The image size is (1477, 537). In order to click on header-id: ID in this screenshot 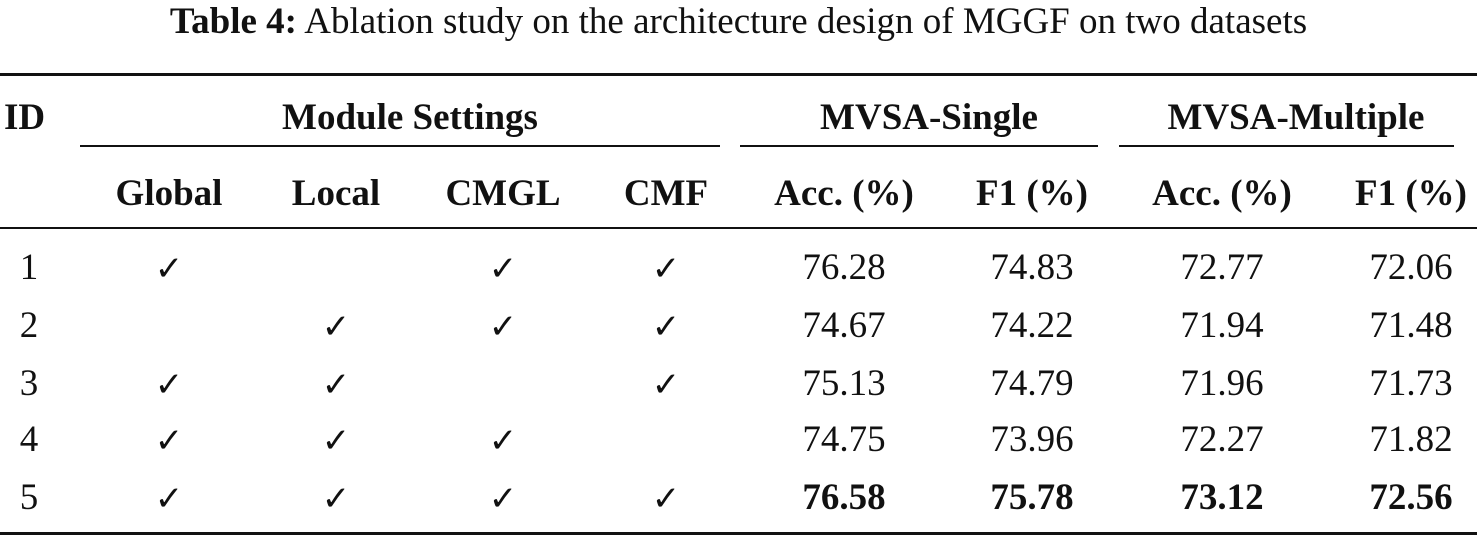, I will do `click(25, 117)`.